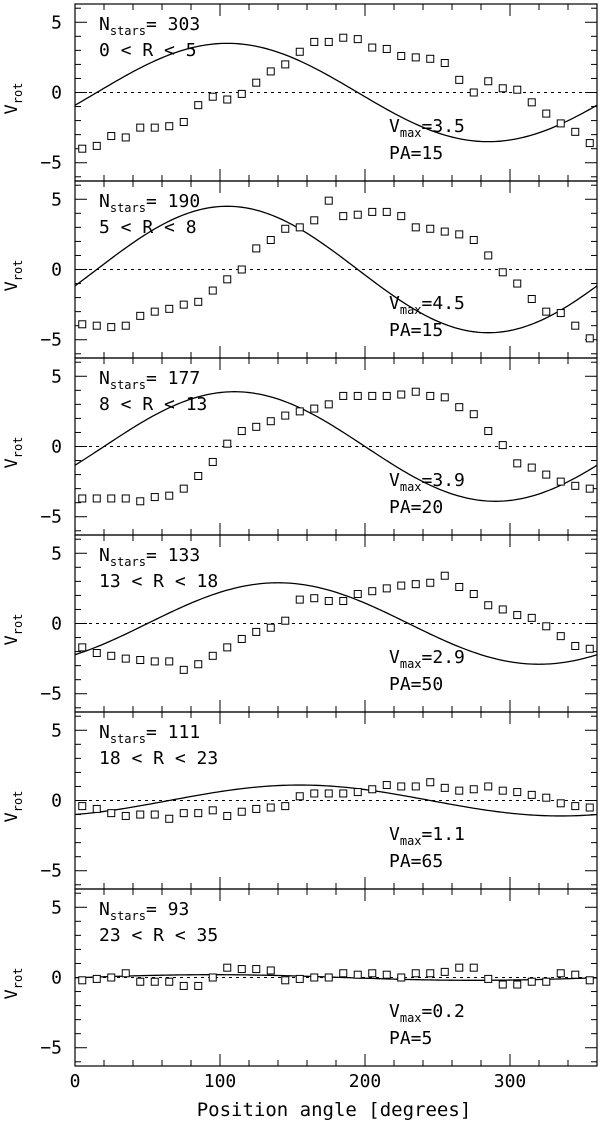 Image resolution: width=600 pixels, height=1128 pixels. Describe the element at coordinates (153, 404) in the screenshot. I see `r-range-label: 8 < R < 13` at that location.